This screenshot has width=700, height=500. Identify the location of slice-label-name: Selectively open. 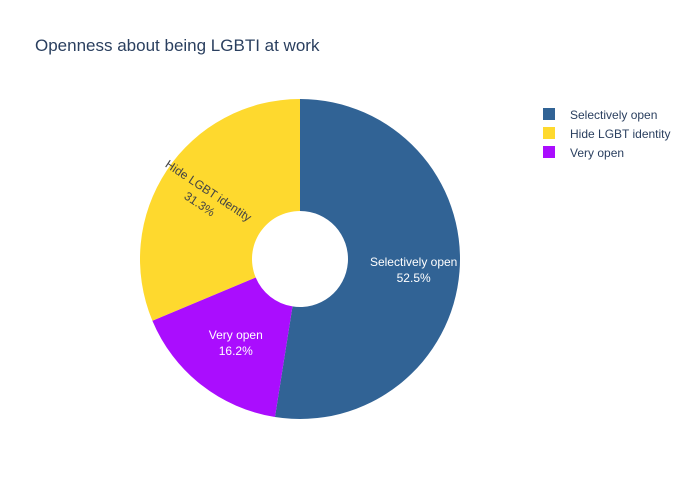
(413, 262).